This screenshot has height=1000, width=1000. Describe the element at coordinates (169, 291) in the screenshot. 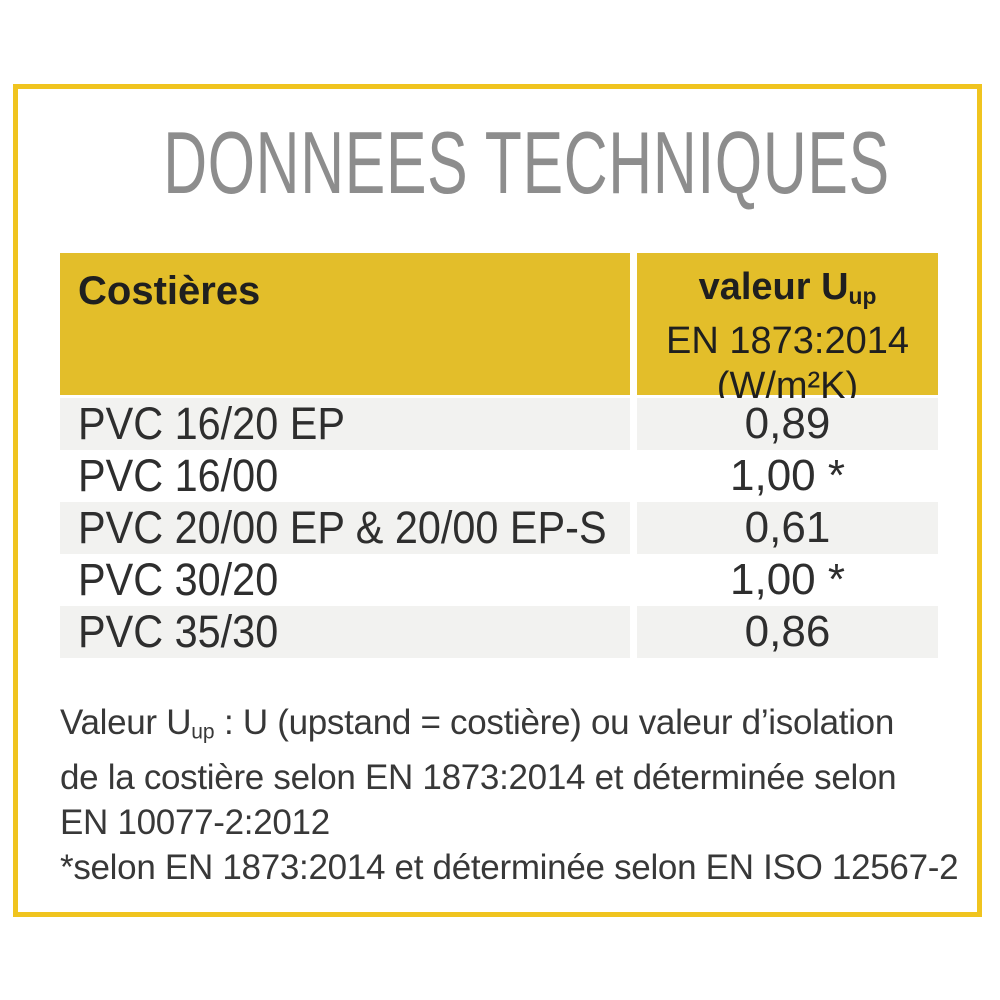

I see `header-costieres-label: Costières` at that location.